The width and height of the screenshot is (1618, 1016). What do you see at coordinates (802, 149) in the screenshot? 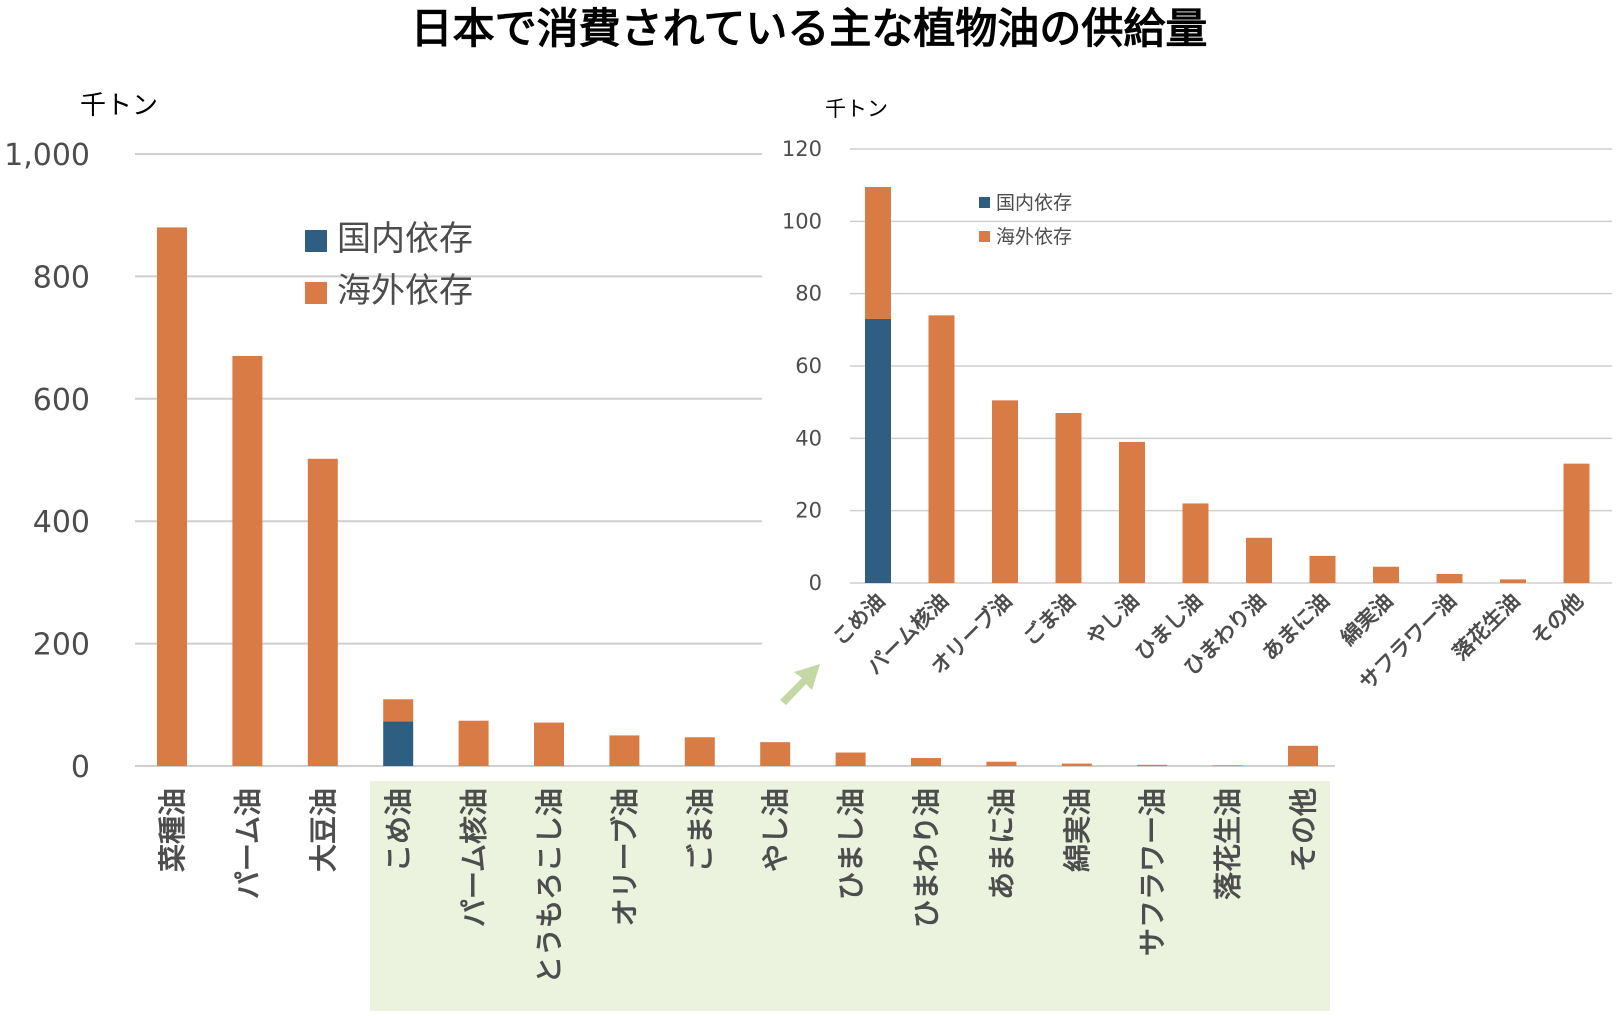
I see `y-tick-label: 120` at bounding box center [802, 149].